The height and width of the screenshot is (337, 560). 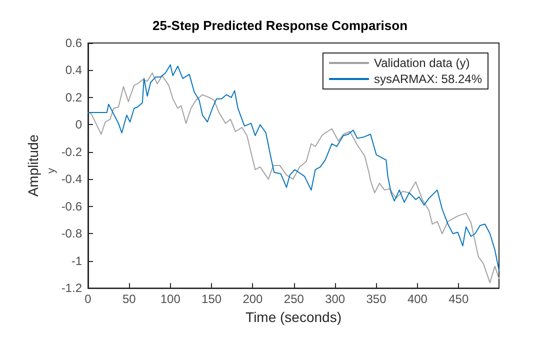 What do you see at coordinates (73, 97) in the screenshot?
I see `y-tick-label: 0.2` at bounding box center [73, 97].